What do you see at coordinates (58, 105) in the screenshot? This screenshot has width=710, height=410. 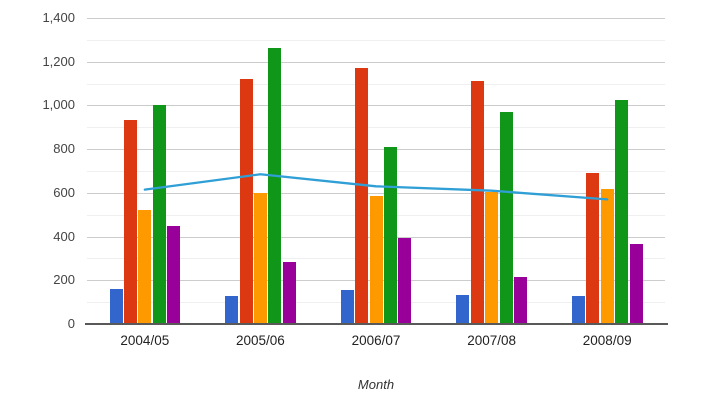 I see `y-tick-label-1000: 1,000` at bounding box center [58, 105].